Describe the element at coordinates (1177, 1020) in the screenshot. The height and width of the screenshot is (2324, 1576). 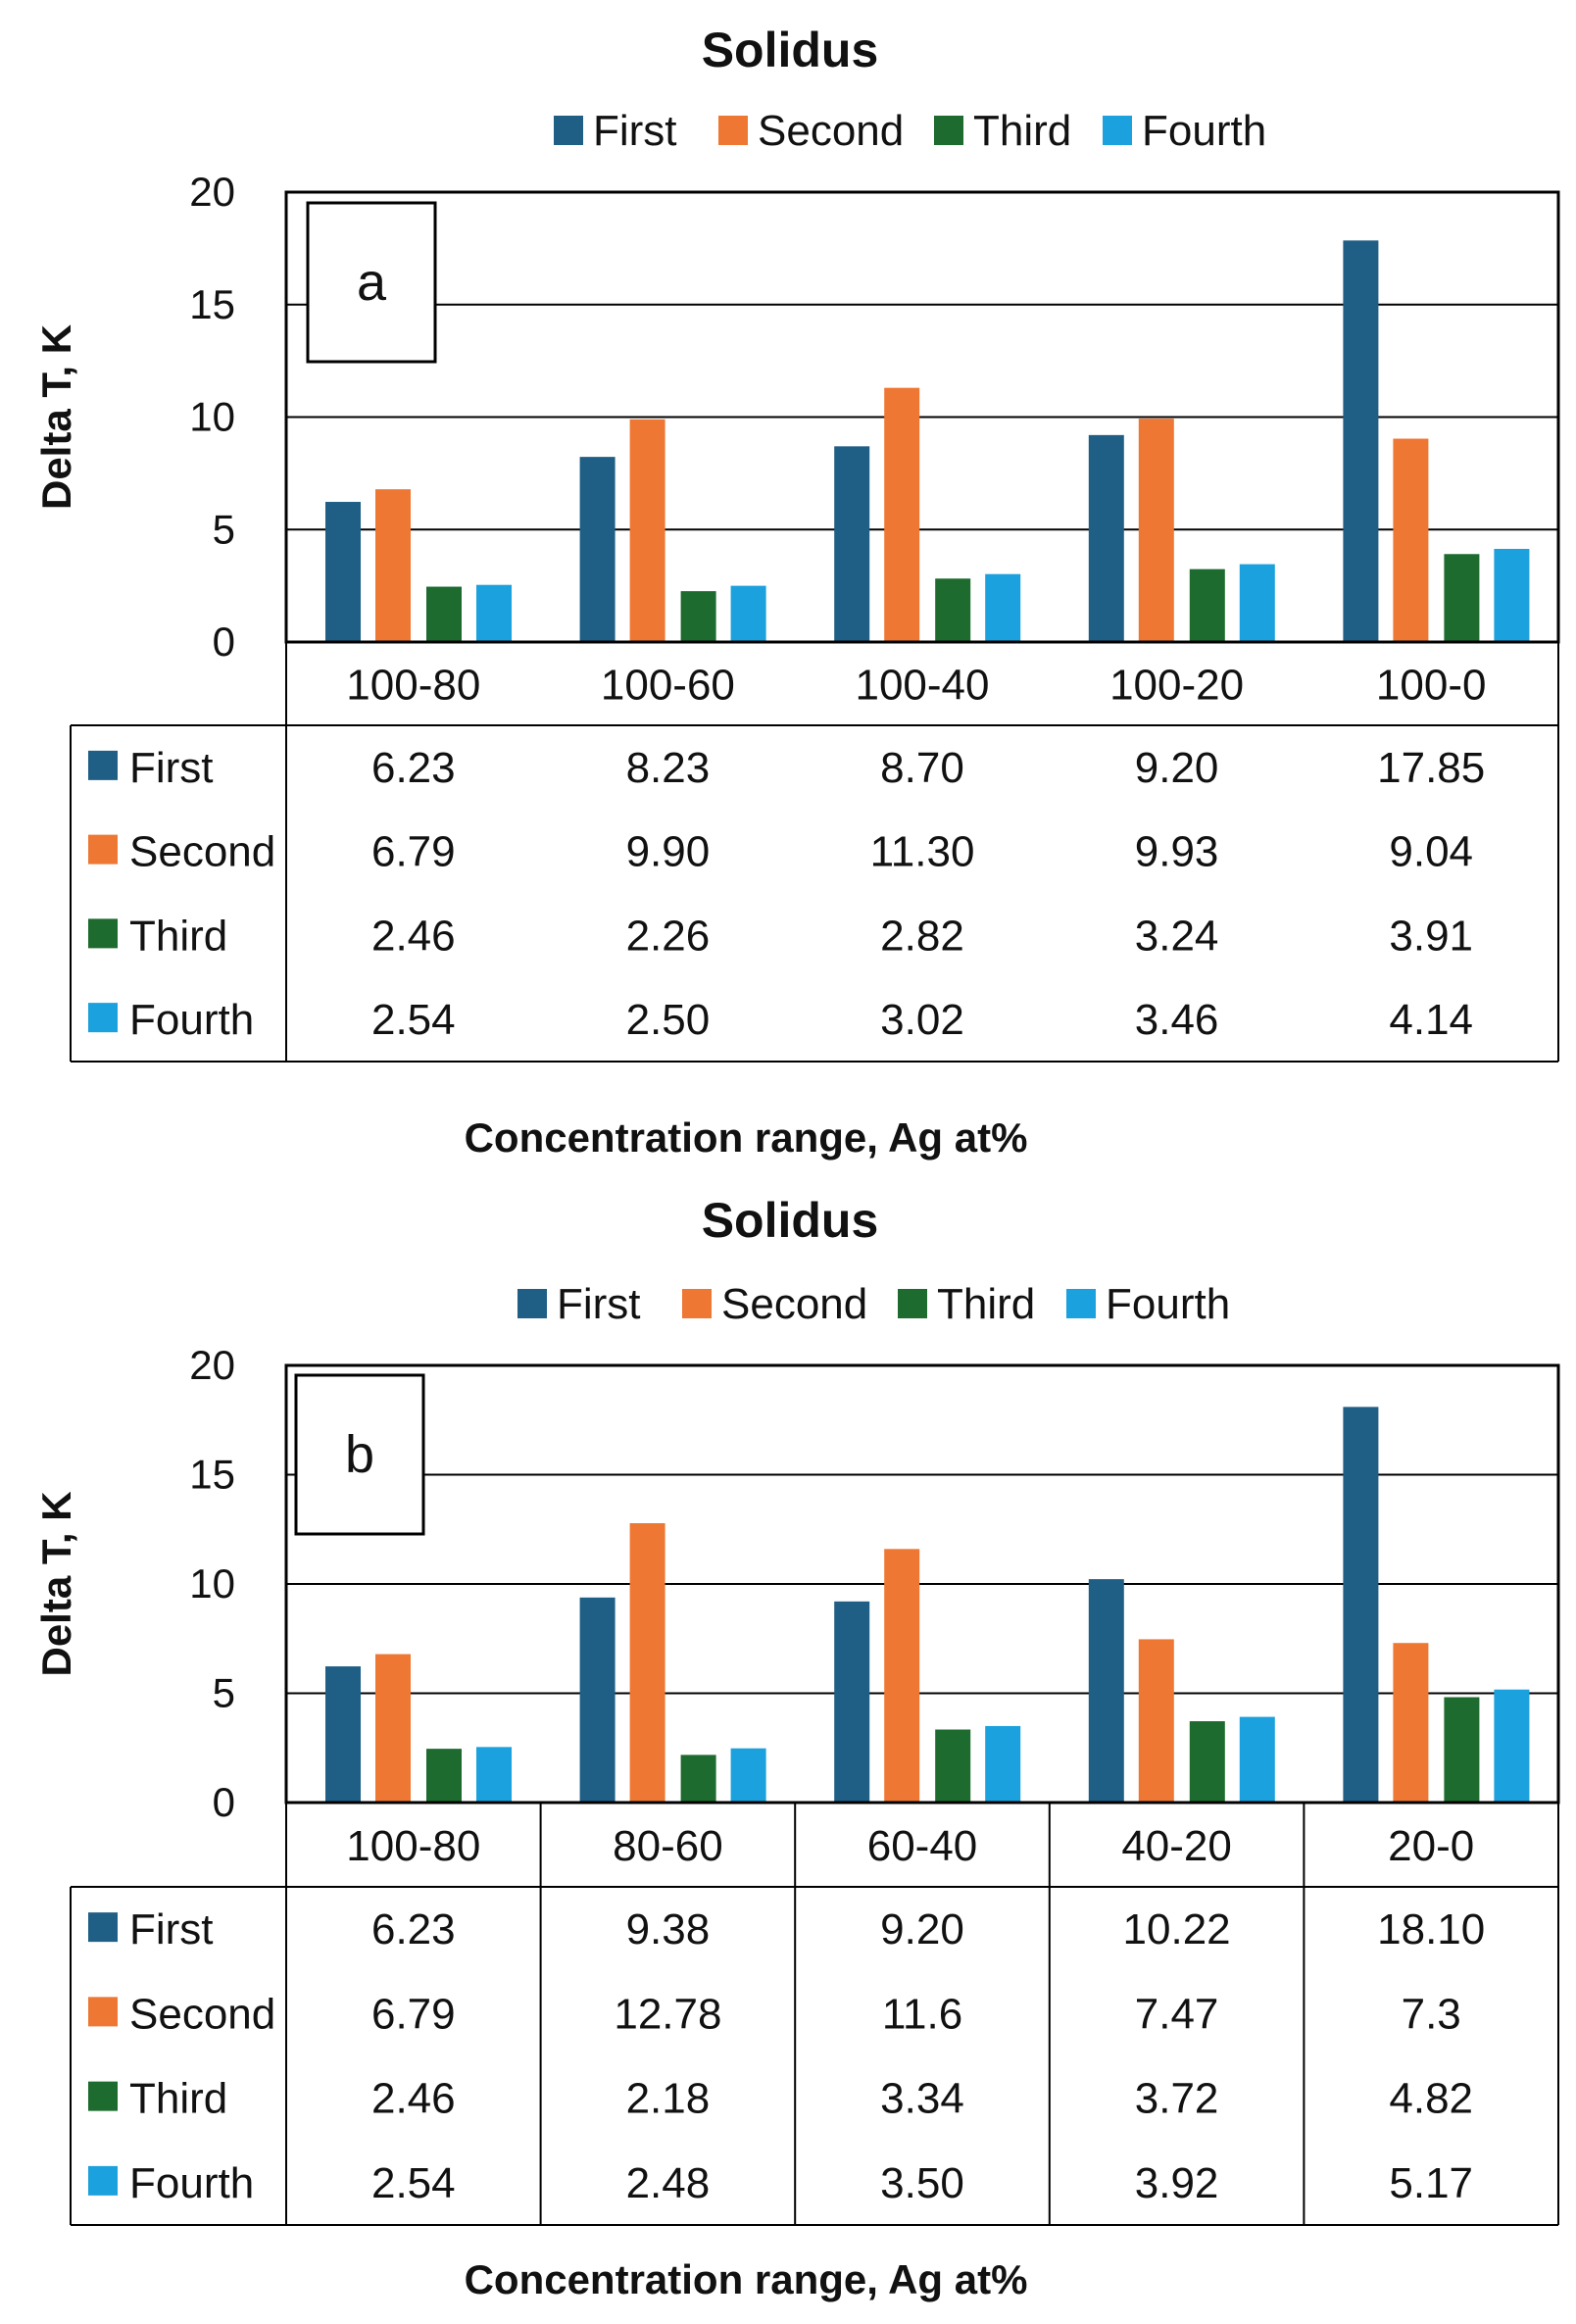
I see `data-label-fourth: 3.46` at that location.